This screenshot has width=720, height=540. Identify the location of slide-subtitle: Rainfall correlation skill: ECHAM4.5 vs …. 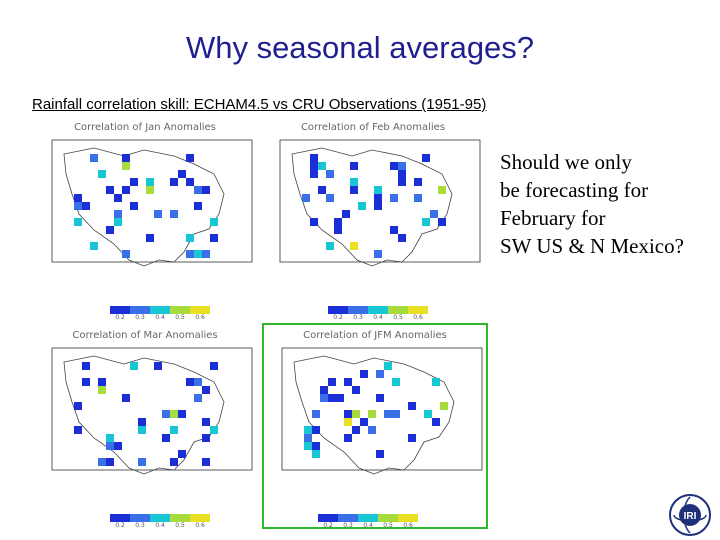
(259, 104).